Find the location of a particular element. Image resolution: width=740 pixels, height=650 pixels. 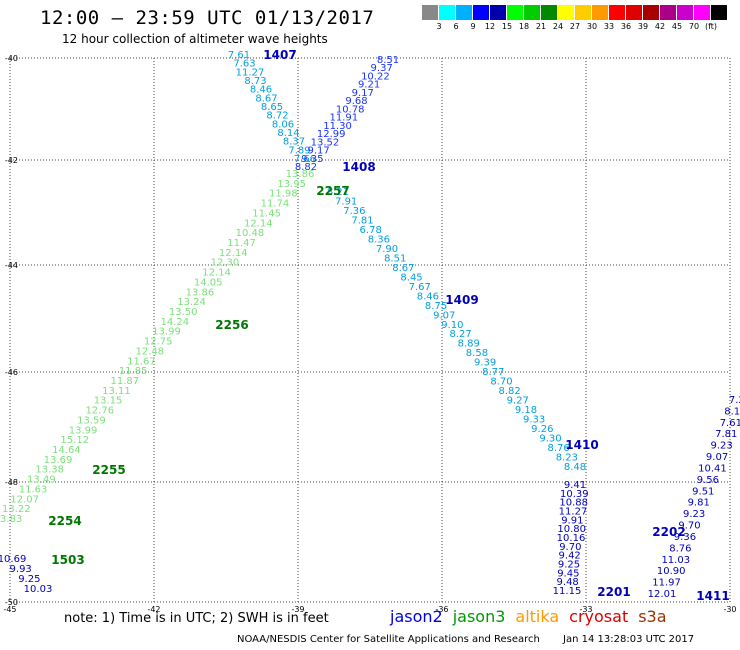

wave-height-value: 8.46 is located at coordinates (428, 296).